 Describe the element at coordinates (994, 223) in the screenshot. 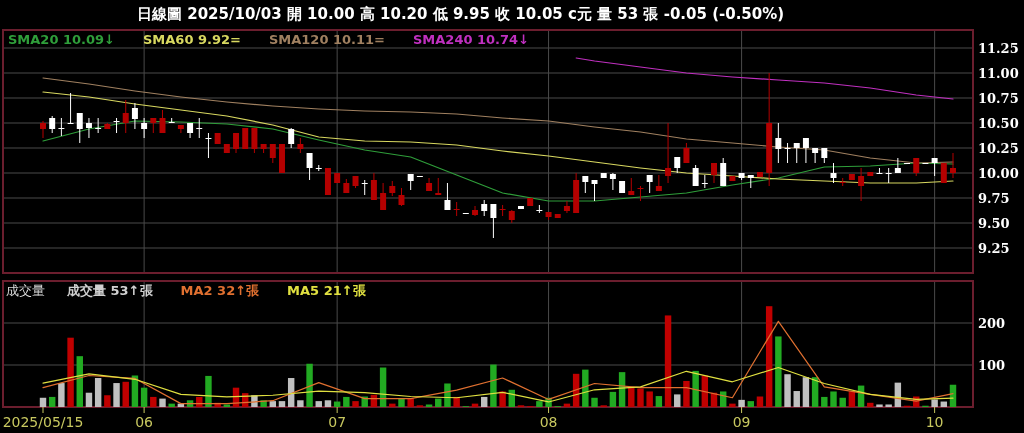

I see `y-tick-label: 9.50` at that location.